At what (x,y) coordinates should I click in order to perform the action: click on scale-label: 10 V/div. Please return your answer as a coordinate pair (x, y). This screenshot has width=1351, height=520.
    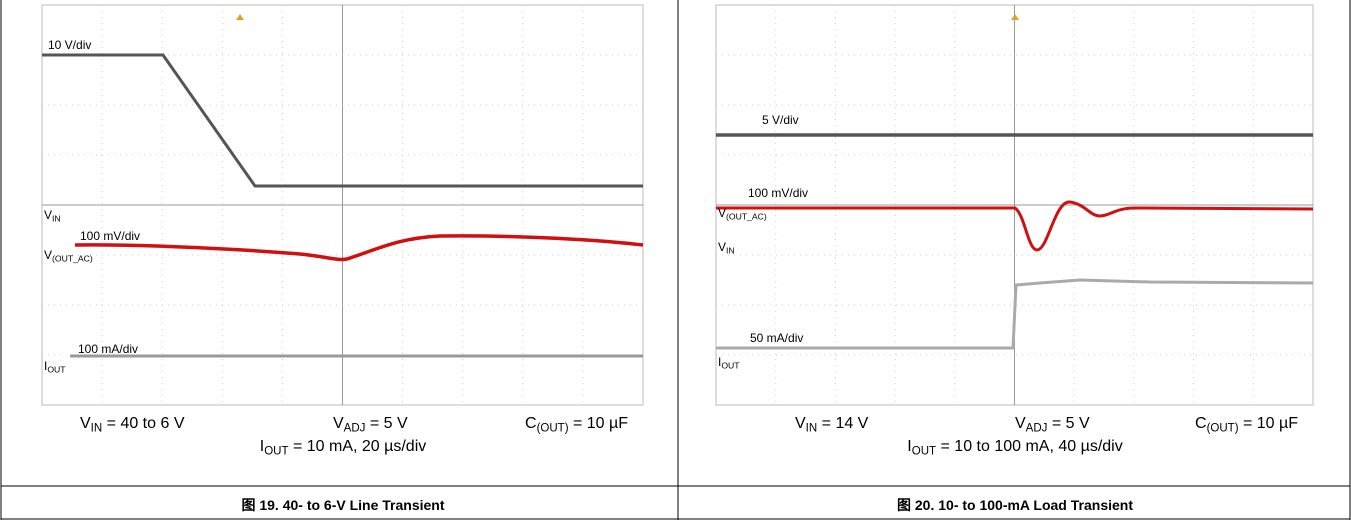
    Looking at the image, I should click on (70, 45).